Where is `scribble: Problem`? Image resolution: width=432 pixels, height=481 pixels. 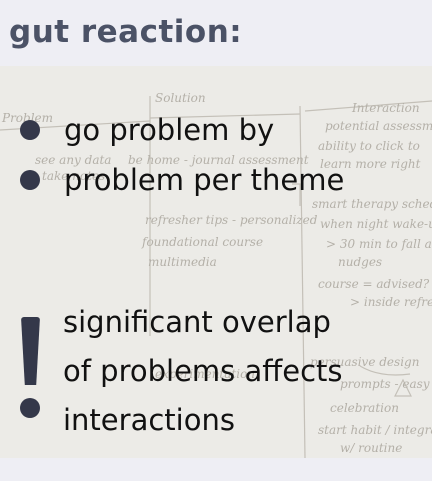
scribble: Problem is located at coordinates (27, 118).